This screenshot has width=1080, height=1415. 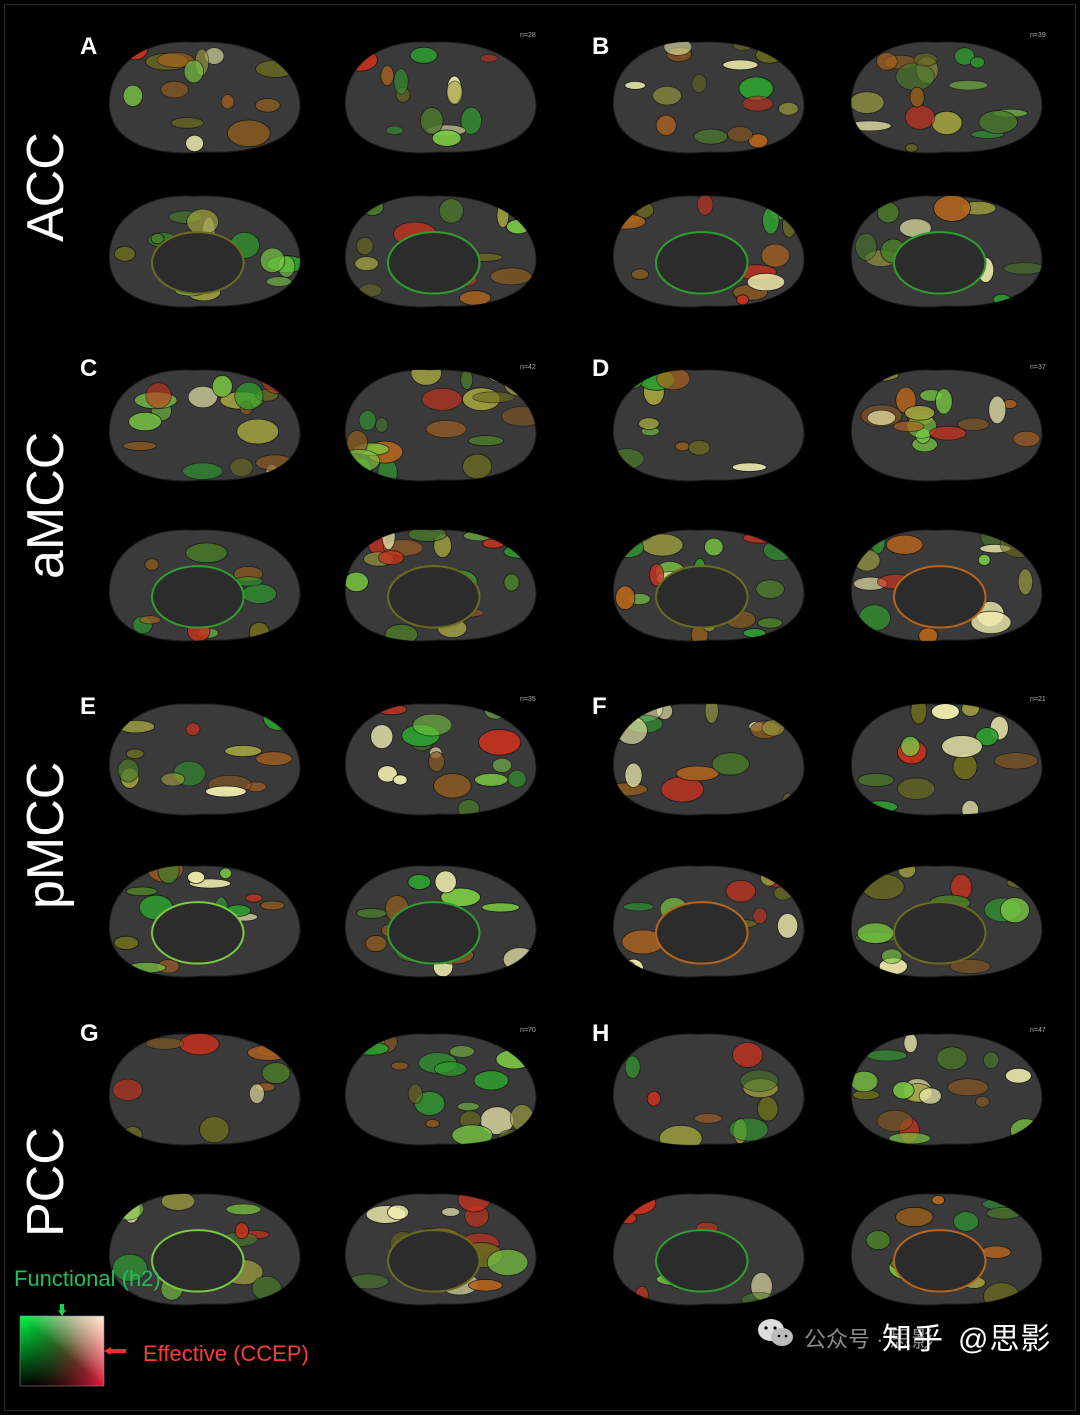 What do you see at coordinates (601, 46) in the screenshot?
I see `panel-letter-b: B` at bounding box center [601, 46].